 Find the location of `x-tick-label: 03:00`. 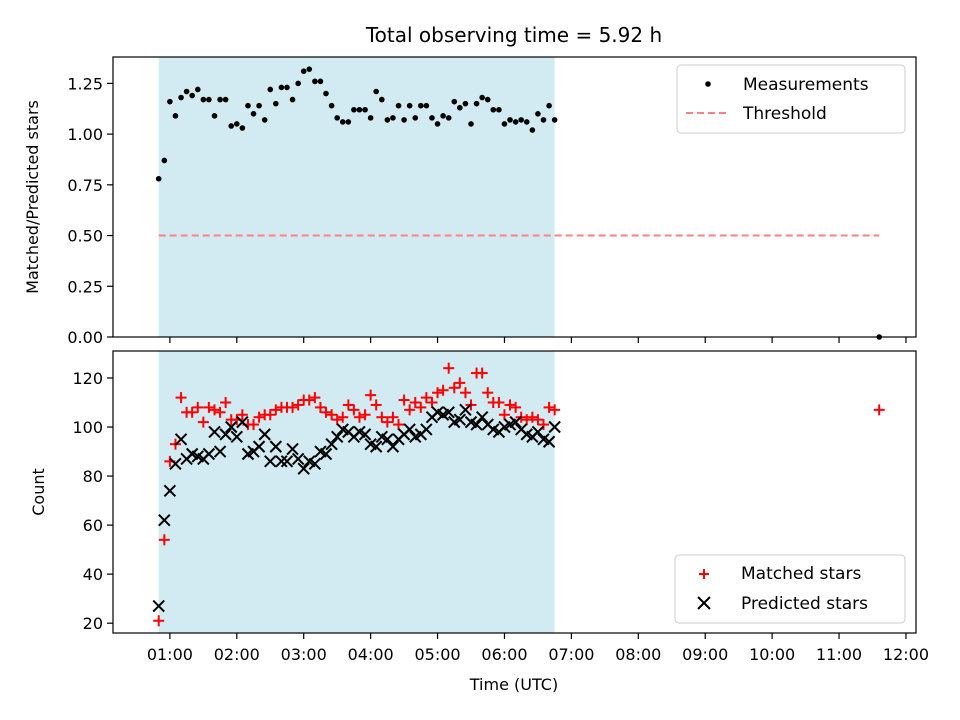

x-tick-label: 03:00 is located at coordinates (304, 654).